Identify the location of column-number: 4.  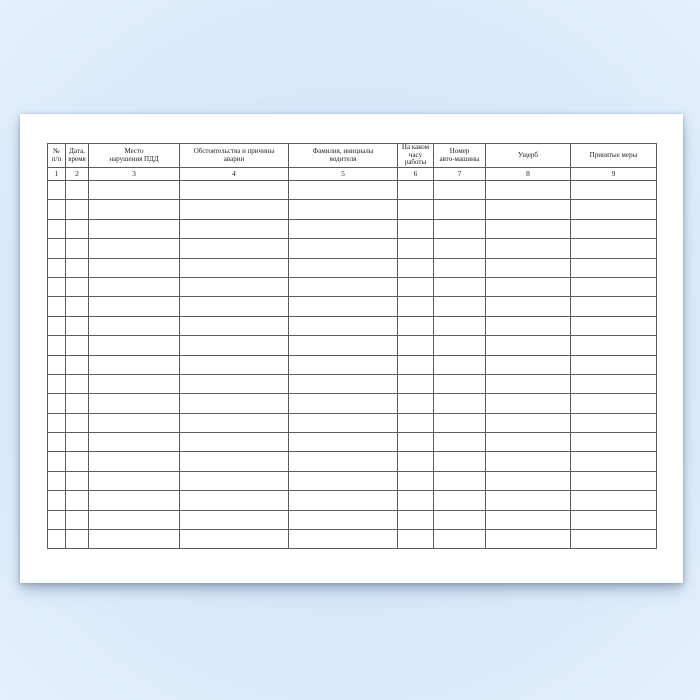
(234, 174).